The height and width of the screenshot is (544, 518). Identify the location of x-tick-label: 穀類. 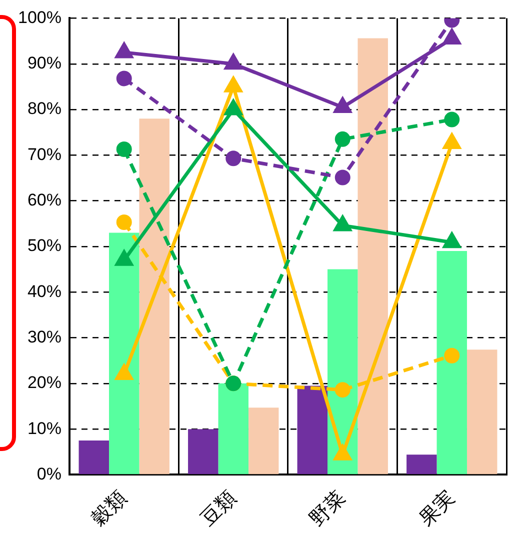
(109, 508).